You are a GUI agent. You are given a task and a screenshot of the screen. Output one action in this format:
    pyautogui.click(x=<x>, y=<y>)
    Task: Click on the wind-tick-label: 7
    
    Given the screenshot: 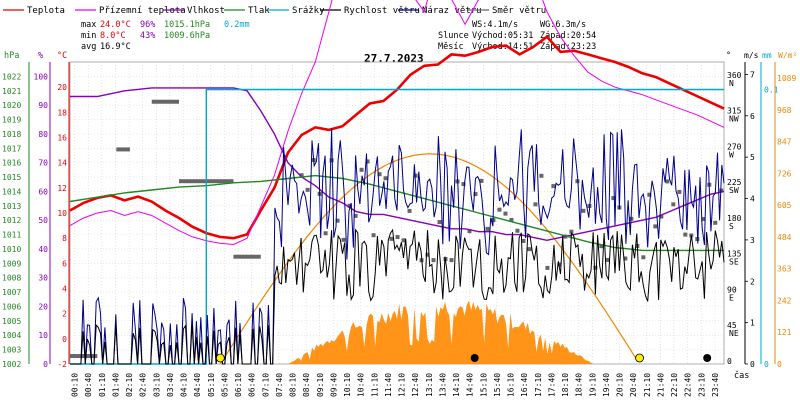 What is the action you would take?
    pyautogui.click(x=752, y=74)
    